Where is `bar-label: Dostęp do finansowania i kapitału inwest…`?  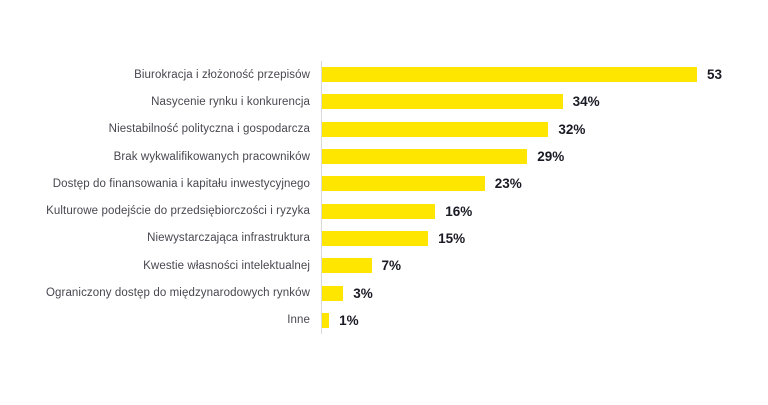 bar-label: Dostęp do finansowania i kapitału inwest… is located at coordinates (181, 183).